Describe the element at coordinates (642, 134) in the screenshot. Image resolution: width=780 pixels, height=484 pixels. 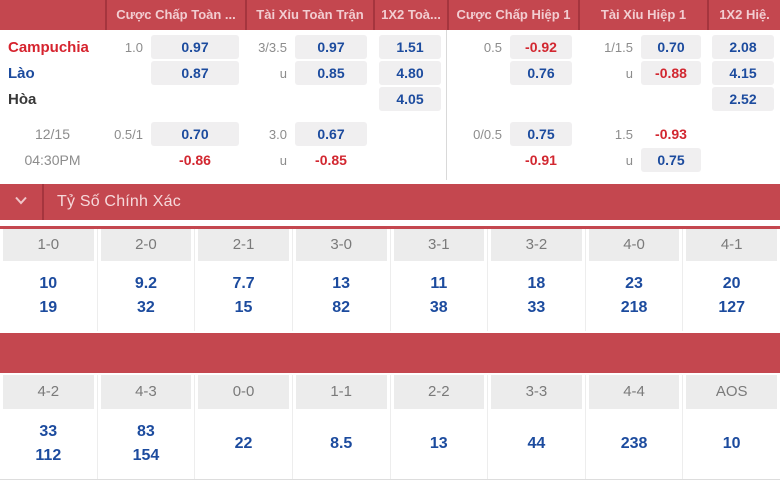
I see `cell-ou-h1-live1: 1.5 -0.93` at that location.